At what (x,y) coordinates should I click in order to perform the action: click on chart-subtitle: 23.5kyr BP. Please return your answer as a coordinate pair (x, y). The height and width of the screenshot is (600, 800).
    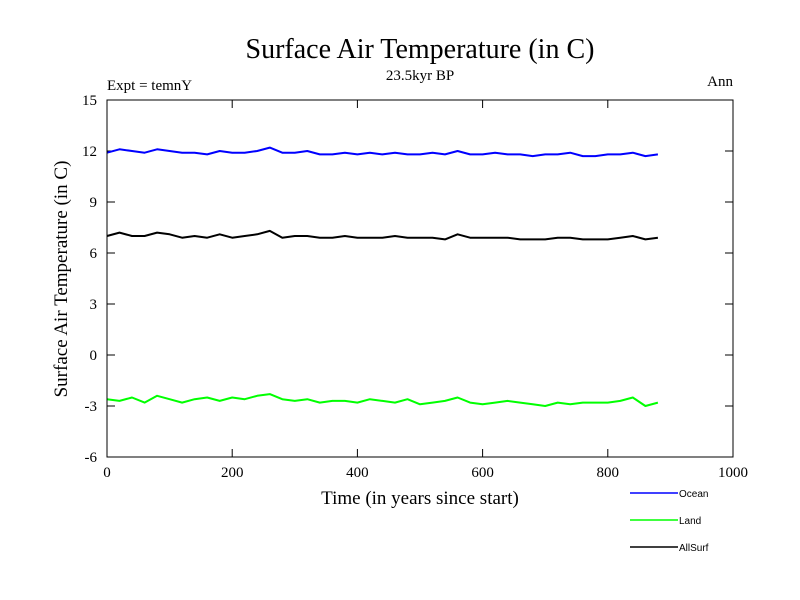
    Looking at the image, I should click on (420, 76).